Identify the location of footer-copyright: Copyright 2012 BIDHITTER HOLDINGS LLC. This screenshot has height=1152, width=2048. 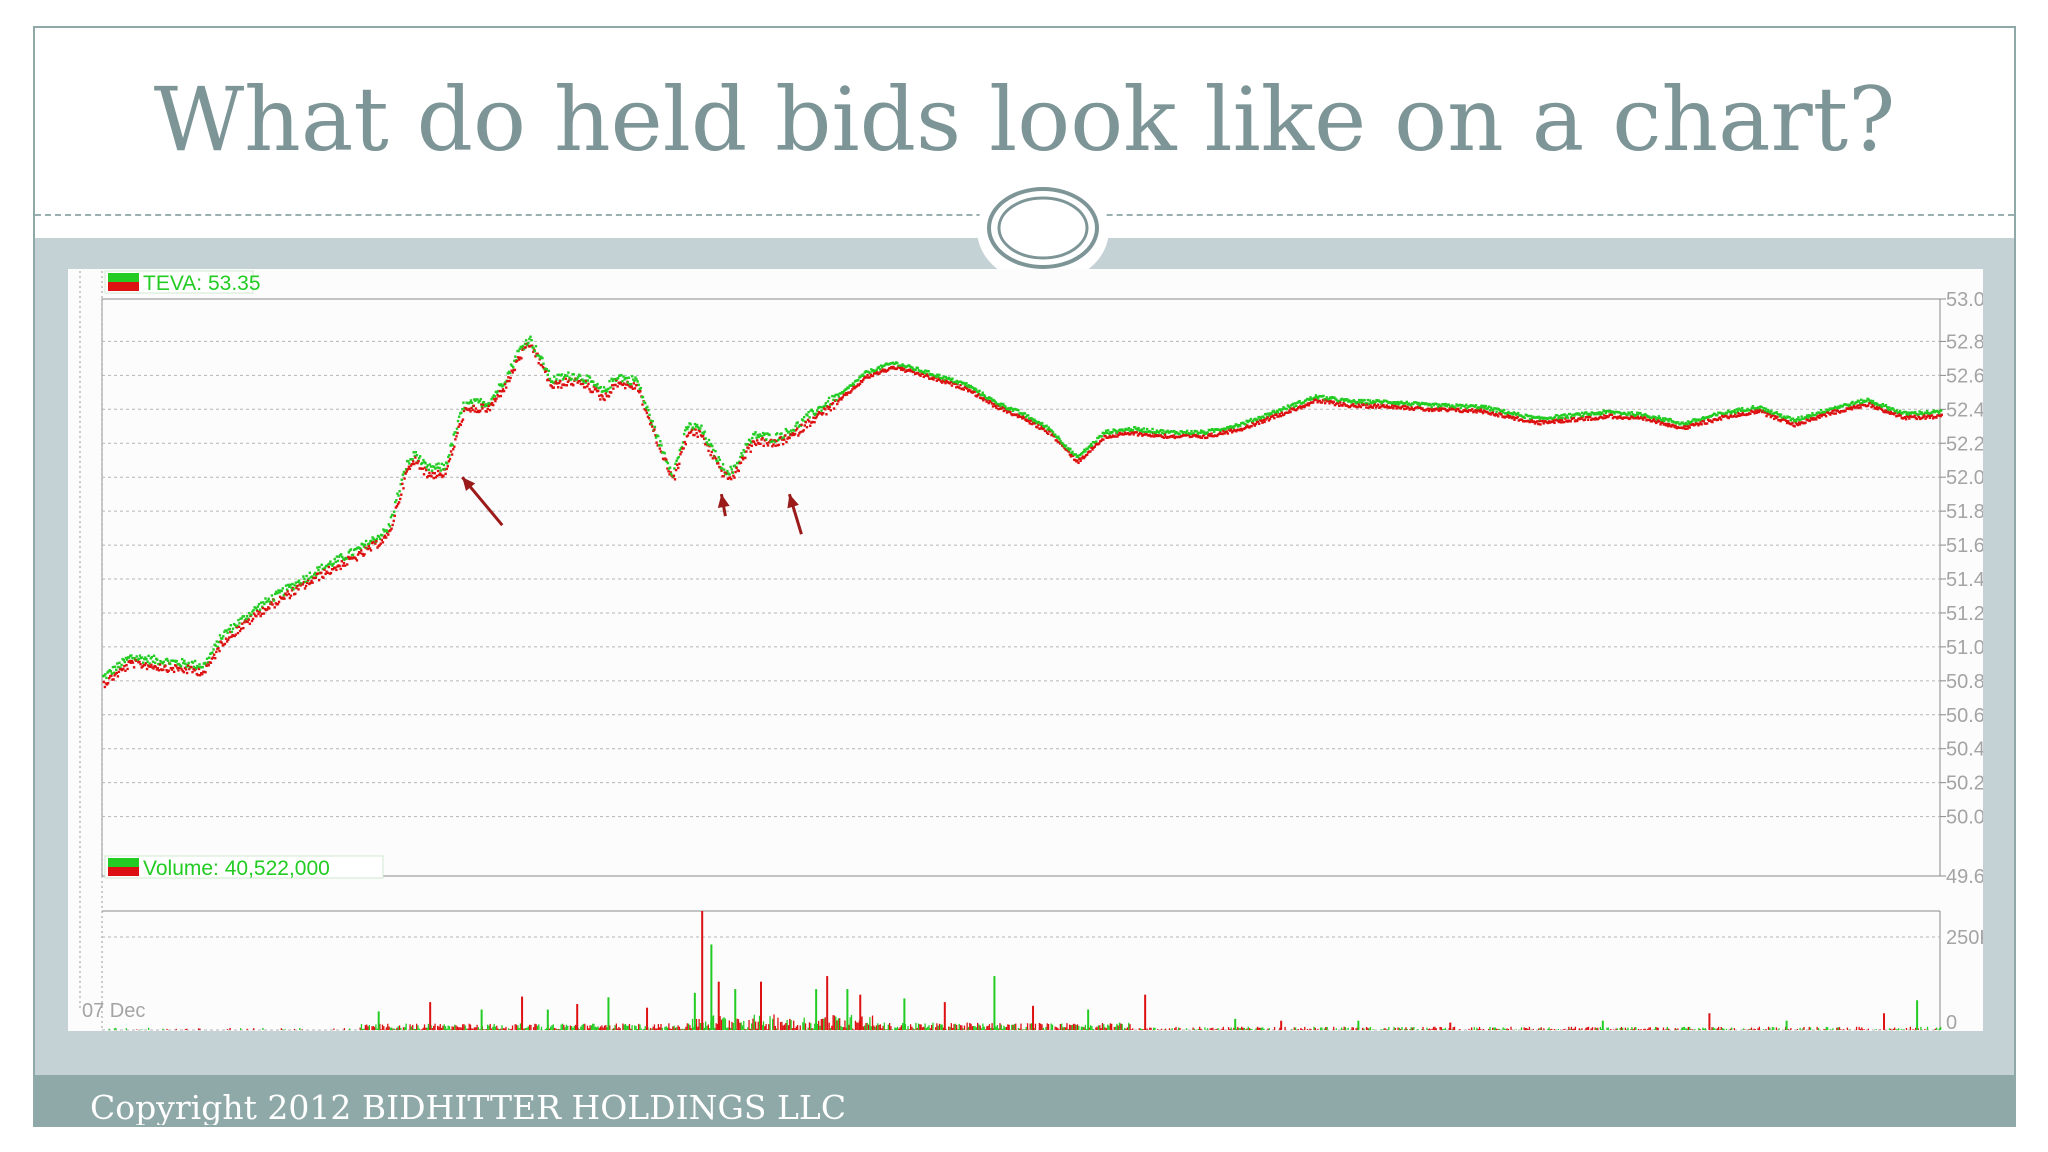
(468, 1107).